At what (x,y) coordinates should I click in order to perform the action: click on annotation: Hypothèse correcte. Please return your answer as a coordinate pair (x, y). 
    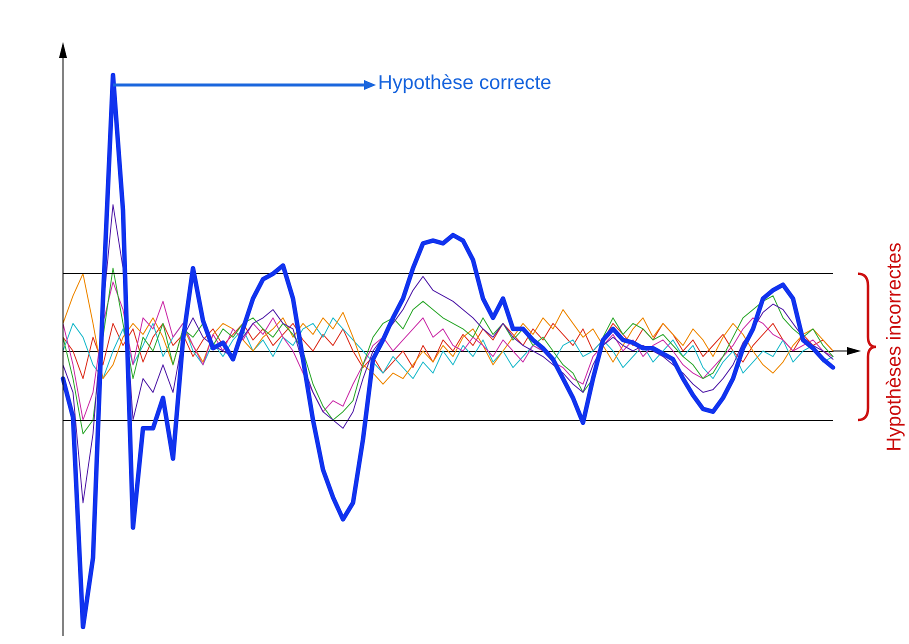
    Looking at the image, I should click on (465, 83).